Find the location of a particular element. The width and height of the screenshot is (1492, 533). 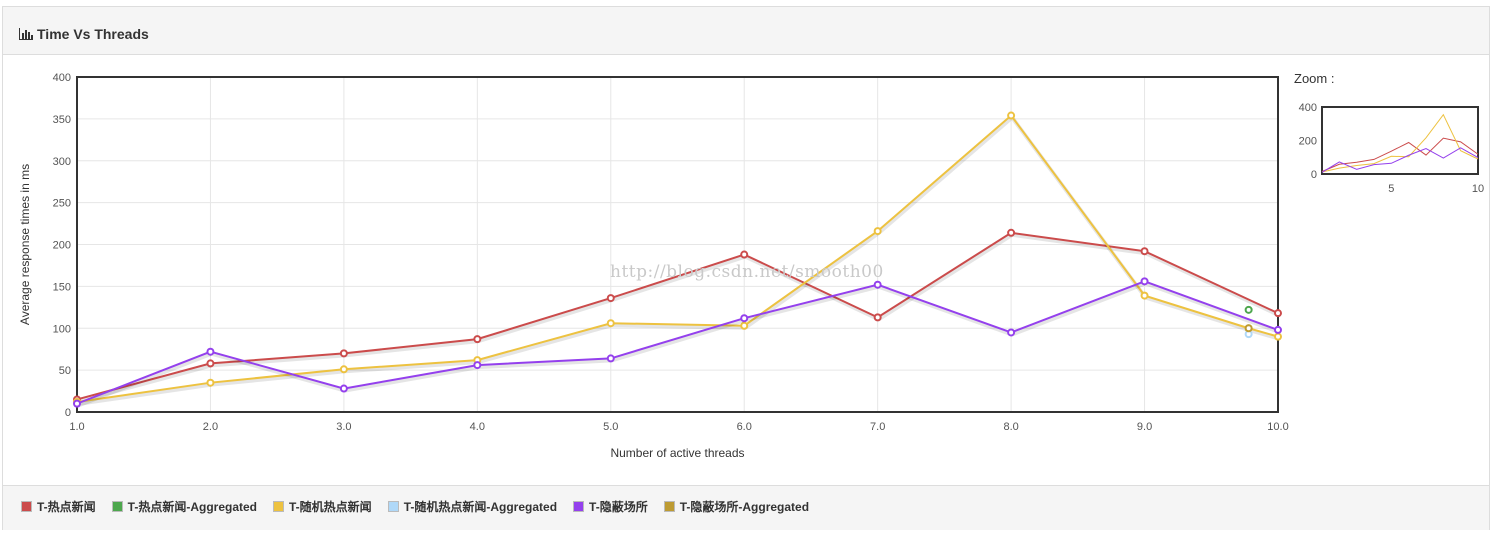

zoom-y-tick-label: 0 is located at coordinates (1314, 175).